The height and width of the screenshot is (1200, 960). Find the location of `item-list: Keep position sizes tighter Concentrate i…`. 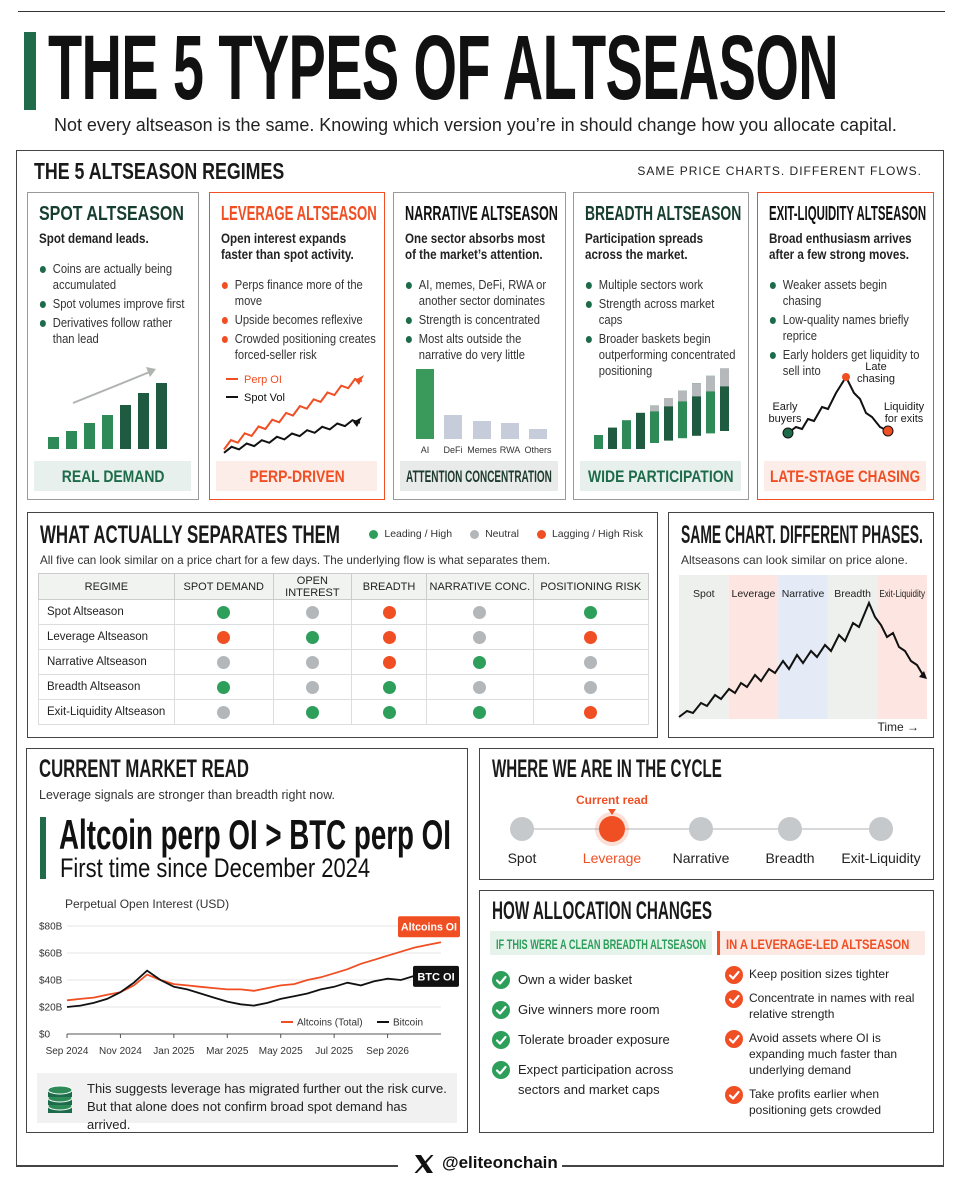

item-list: Keep position sizes tighter Concentrate i… is located at coordinates (821, 1042).